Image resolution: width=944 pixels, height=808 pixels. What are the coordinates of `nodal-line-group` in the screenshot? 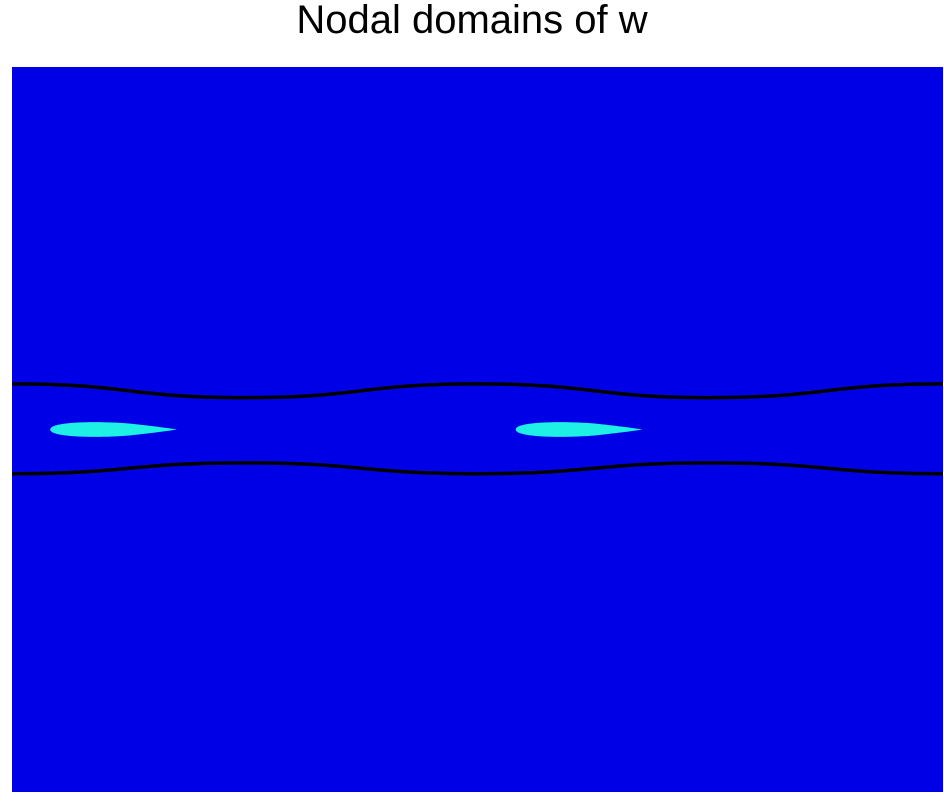 It's located at (477, 429).